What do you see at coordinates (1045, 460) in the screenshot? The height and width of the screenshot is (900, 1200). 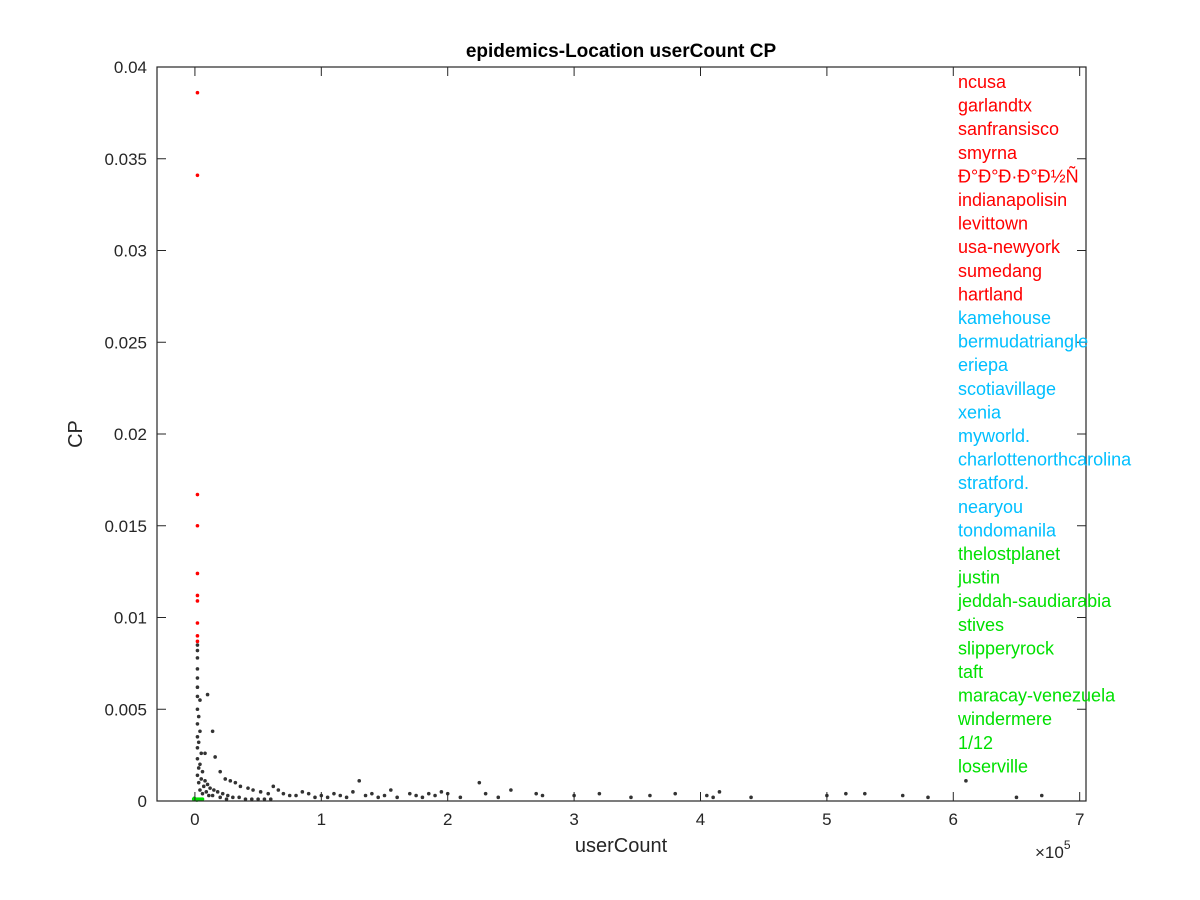 I see `legend-item-mid: charlottenorthcarolina` at bounding box center [1045, 460].